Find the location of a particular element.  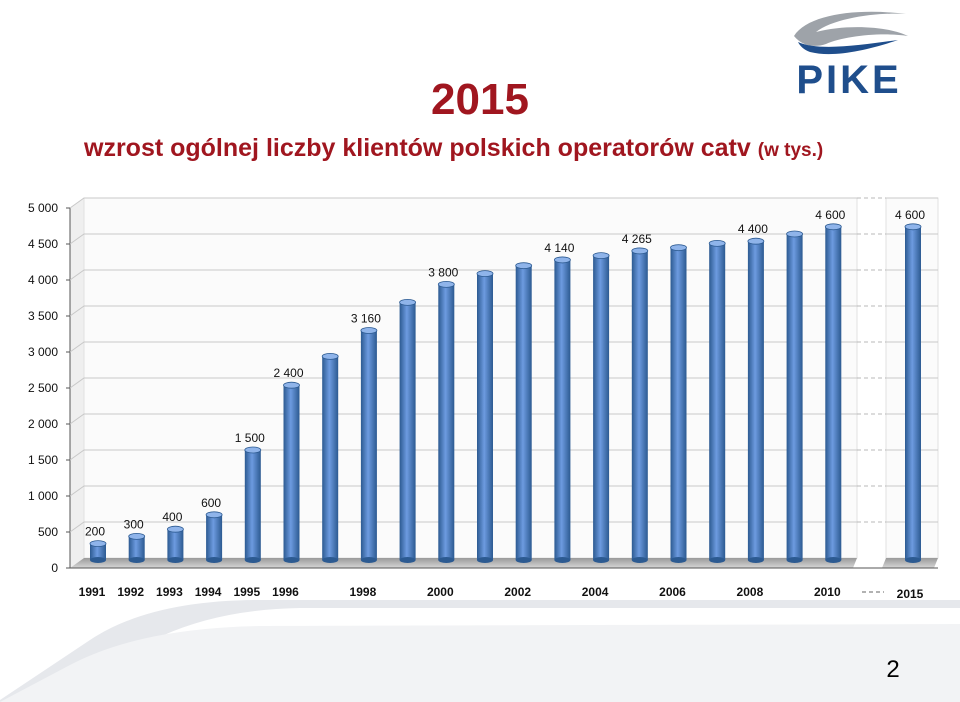

x-tick-label: 2006 is located at coordinates (672, 592).